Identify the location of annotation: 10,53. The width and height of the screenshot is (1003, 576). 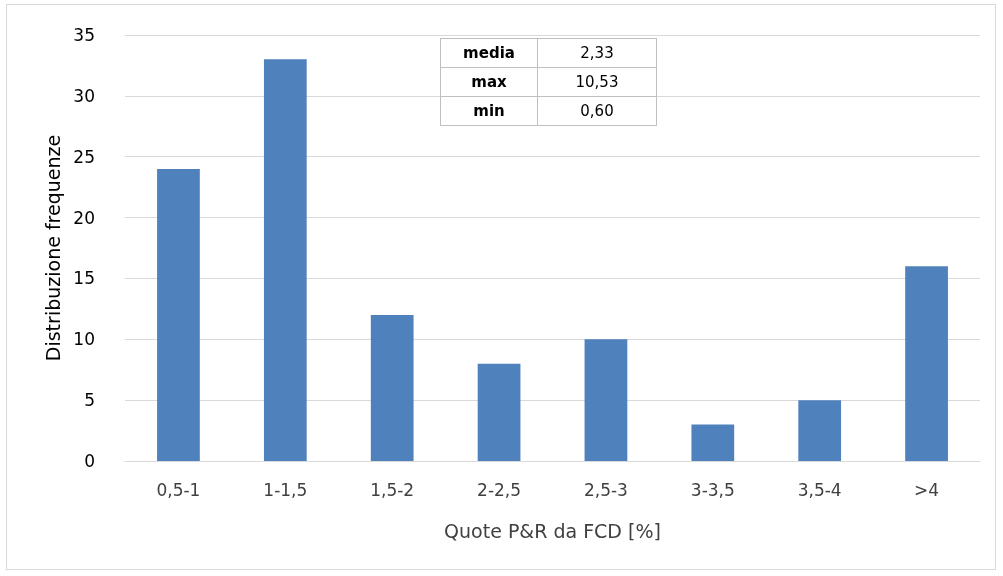
(597, 82).